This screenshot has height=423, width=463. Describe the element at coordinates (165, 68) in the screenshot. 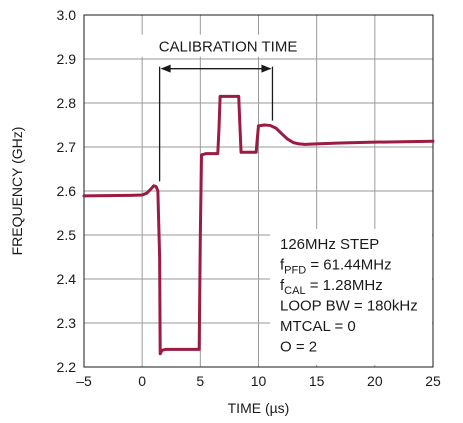

I see `calibration-arrow-left` at that location.